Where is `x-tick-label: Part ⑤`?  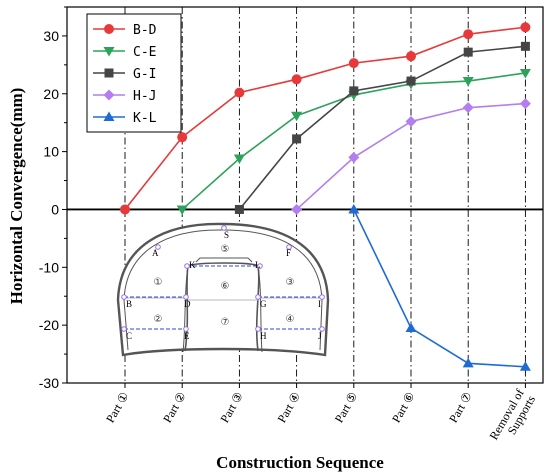
x-tick-label: Part ⑤ is located at coordinates (346, 408).